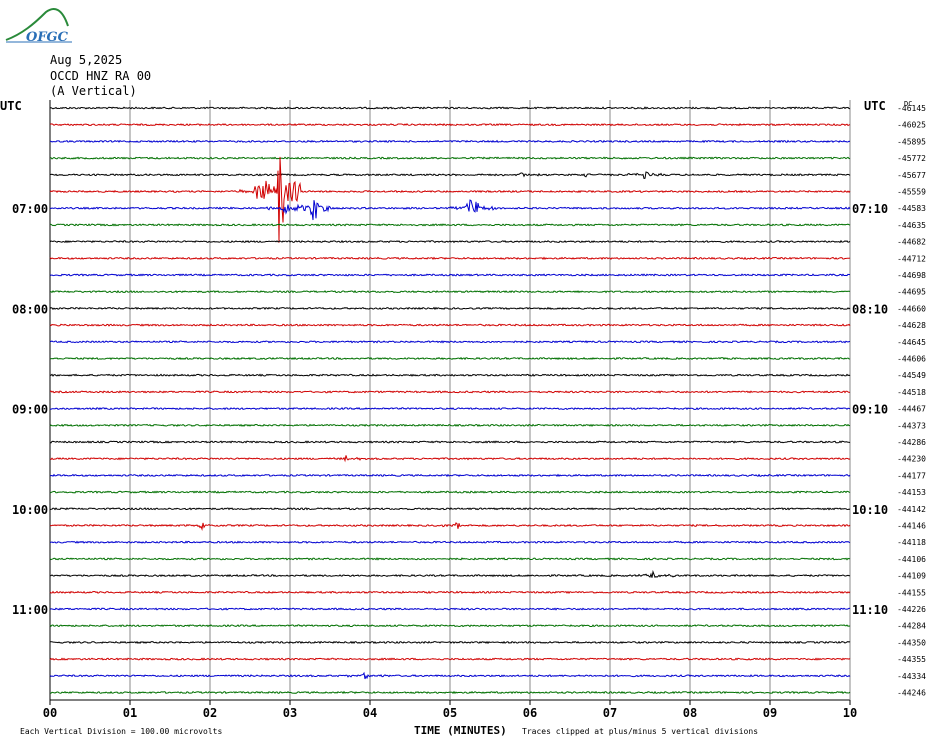 The image size is (930, 744). What do you see at coordinates (47, 37) in the screenshot?
I see `logo-text: OFGC` at bounding box center [47, 37].